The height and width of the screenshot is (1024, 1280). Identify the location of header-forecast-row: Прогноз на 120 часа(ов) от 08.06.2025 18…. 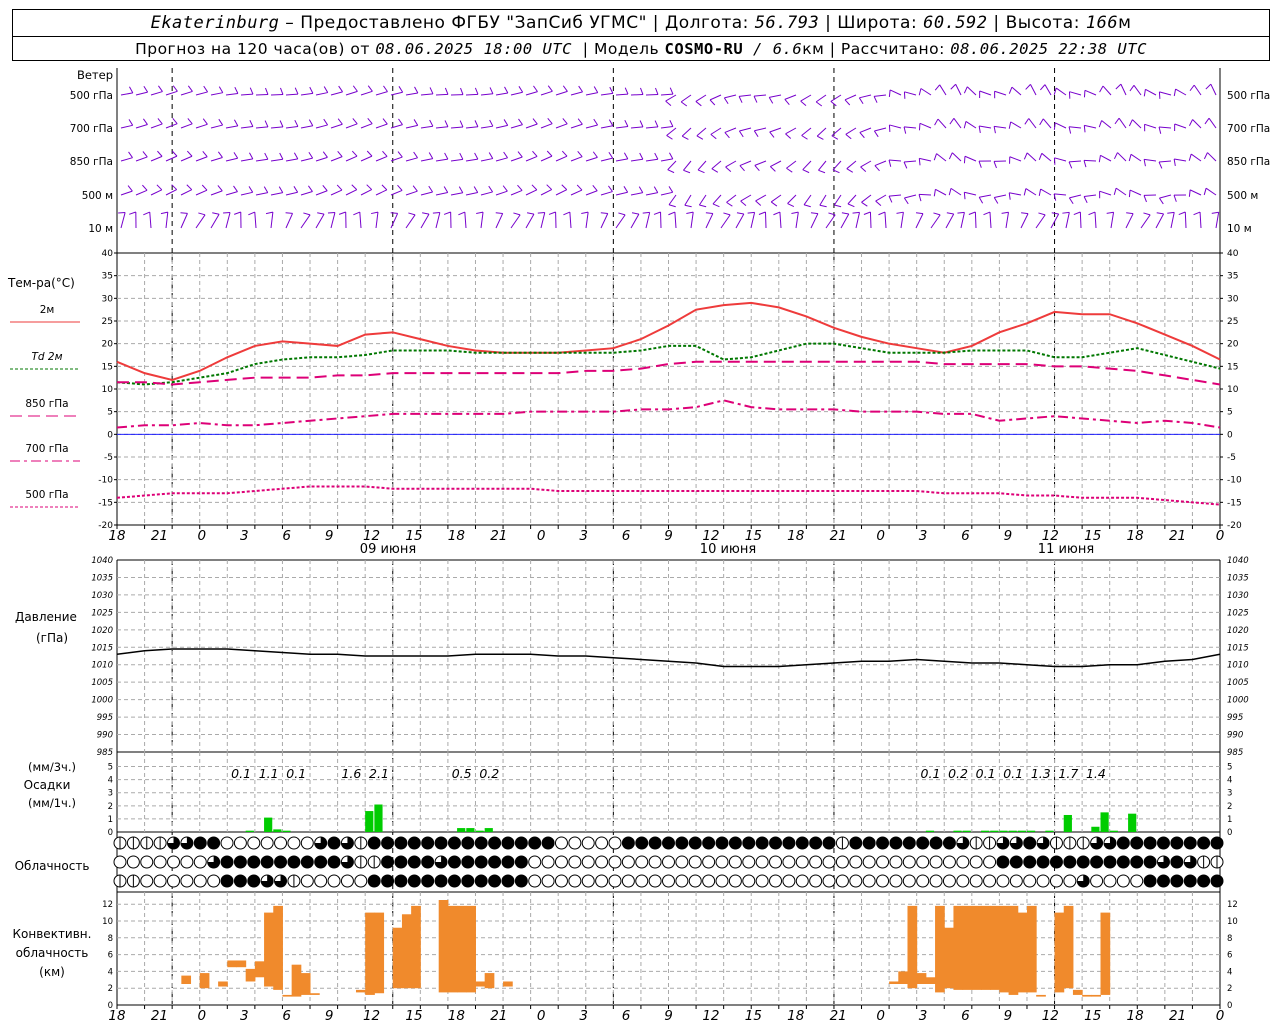
(641, 49).